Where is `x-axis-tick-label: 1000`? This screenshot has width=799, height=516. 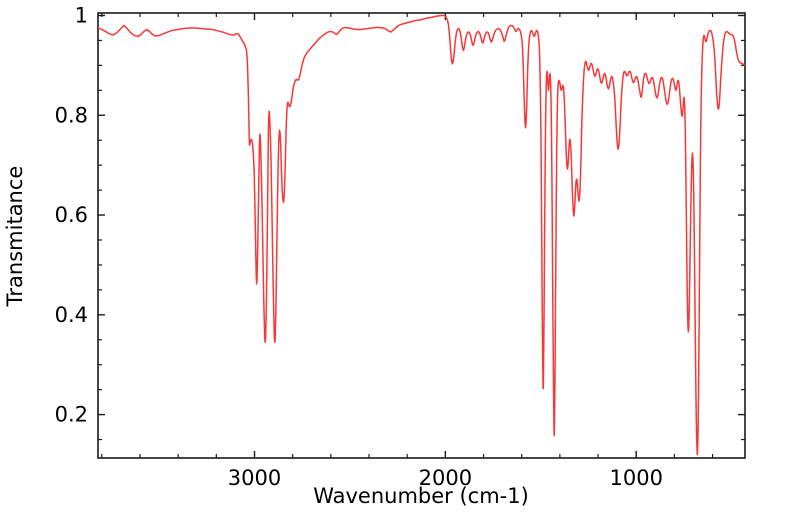
x-axis-tick-label: 1000 is located at coordinates (635, 478).